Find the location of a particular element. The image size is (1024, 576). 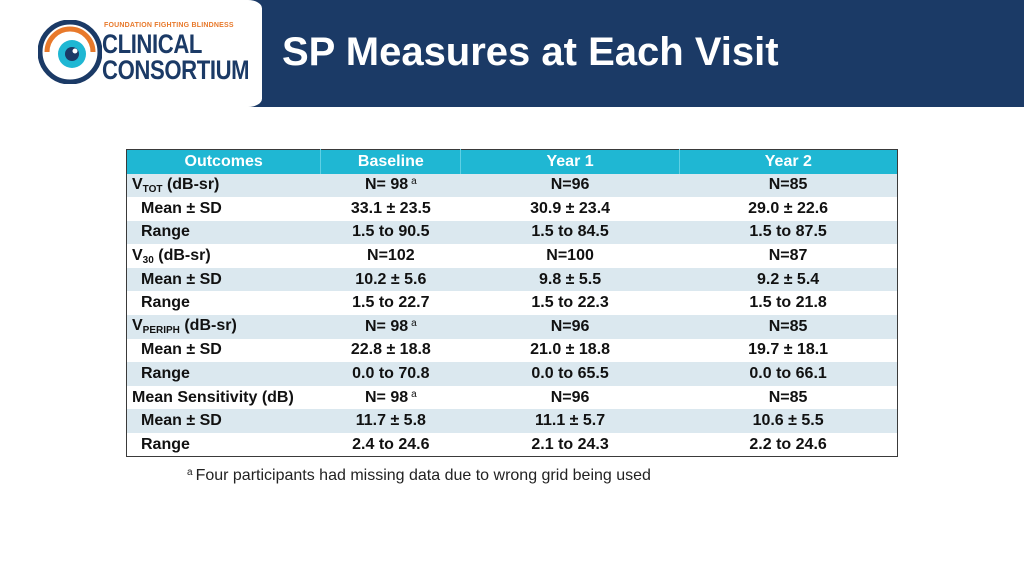

table-cell: N=85 is located at coordinates (788, 397).